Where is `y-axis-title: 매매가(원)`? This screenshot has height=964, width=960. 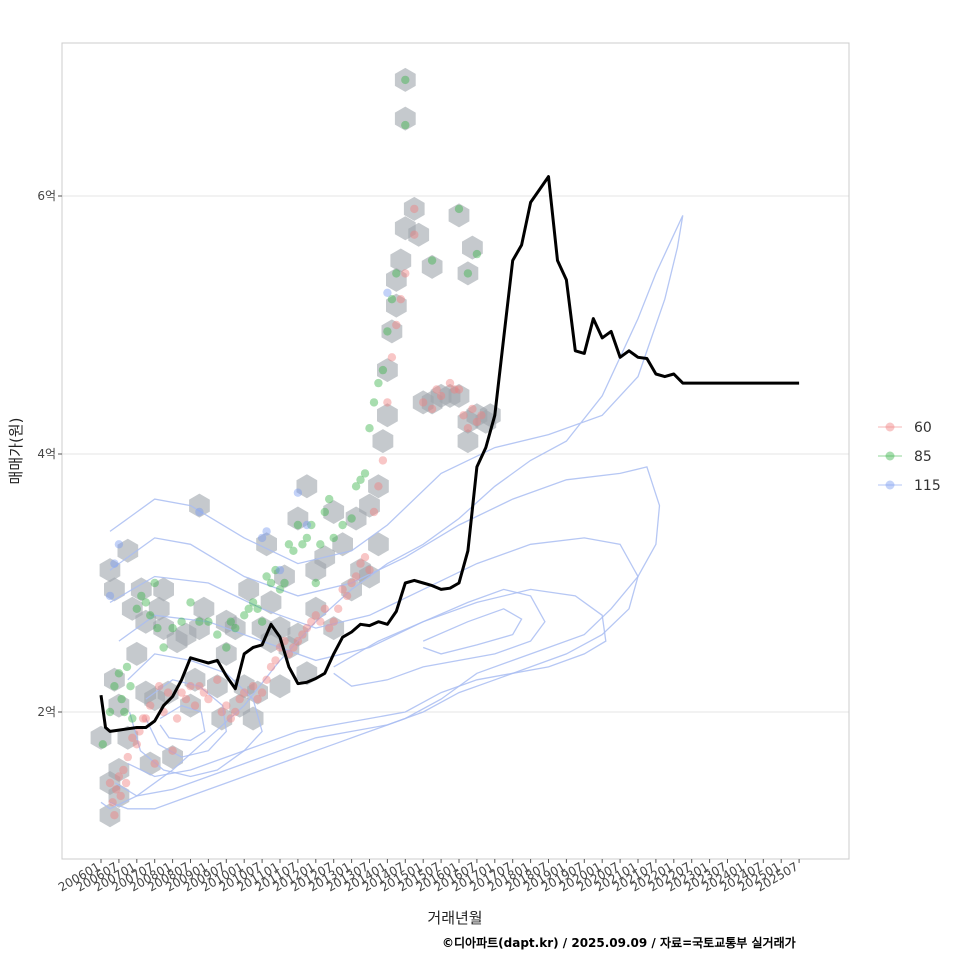 y-axis-title: 매매가(원) is located at coordinates (16, 451).